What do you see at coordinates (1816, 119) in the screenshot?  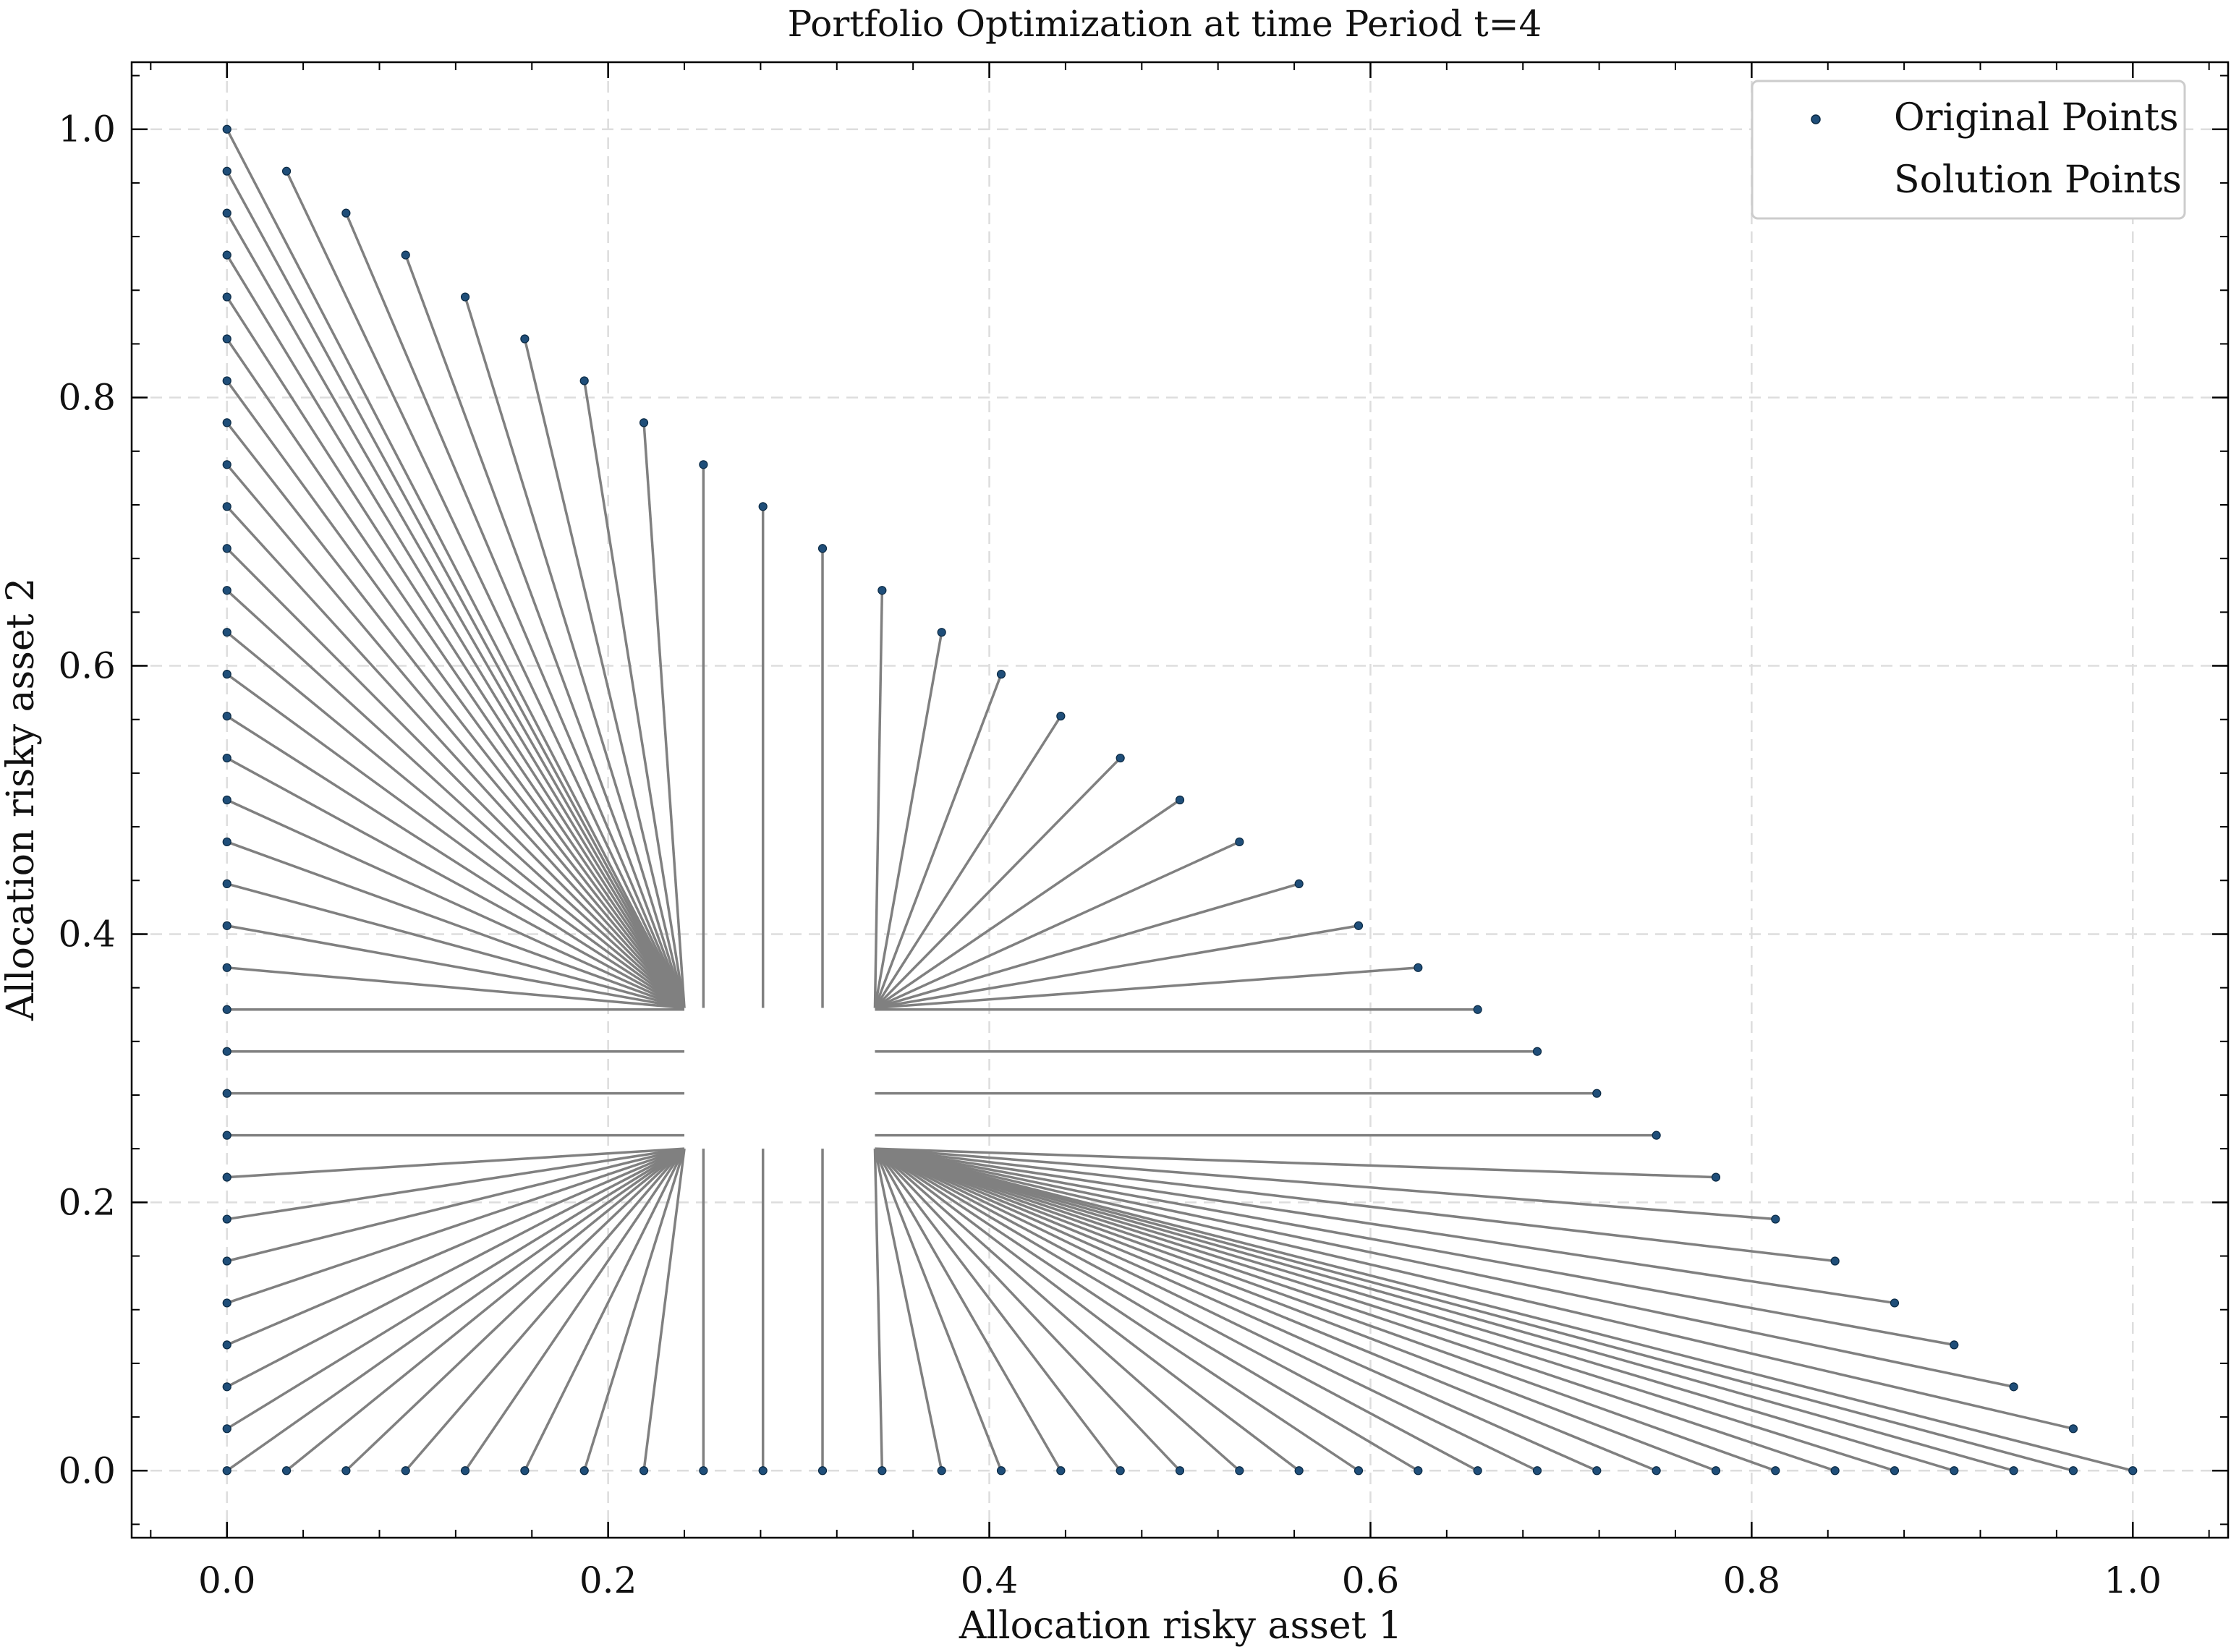 I see `legend-marker-original` at bounding box center [1816, 119].